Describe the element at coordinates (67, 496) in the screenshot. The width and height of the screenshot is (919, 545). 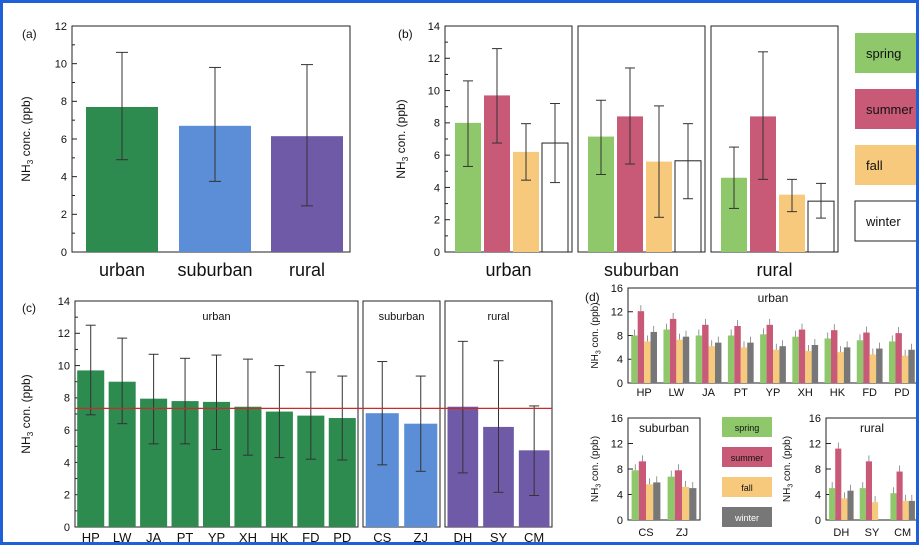
I see `panel-c-y-tick-label: 2` at that location.